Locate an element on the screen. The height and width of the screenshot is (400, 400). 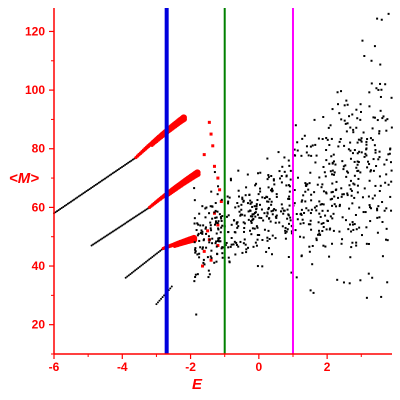
x-tick-label: 2 is located at coordinates (327, 367).